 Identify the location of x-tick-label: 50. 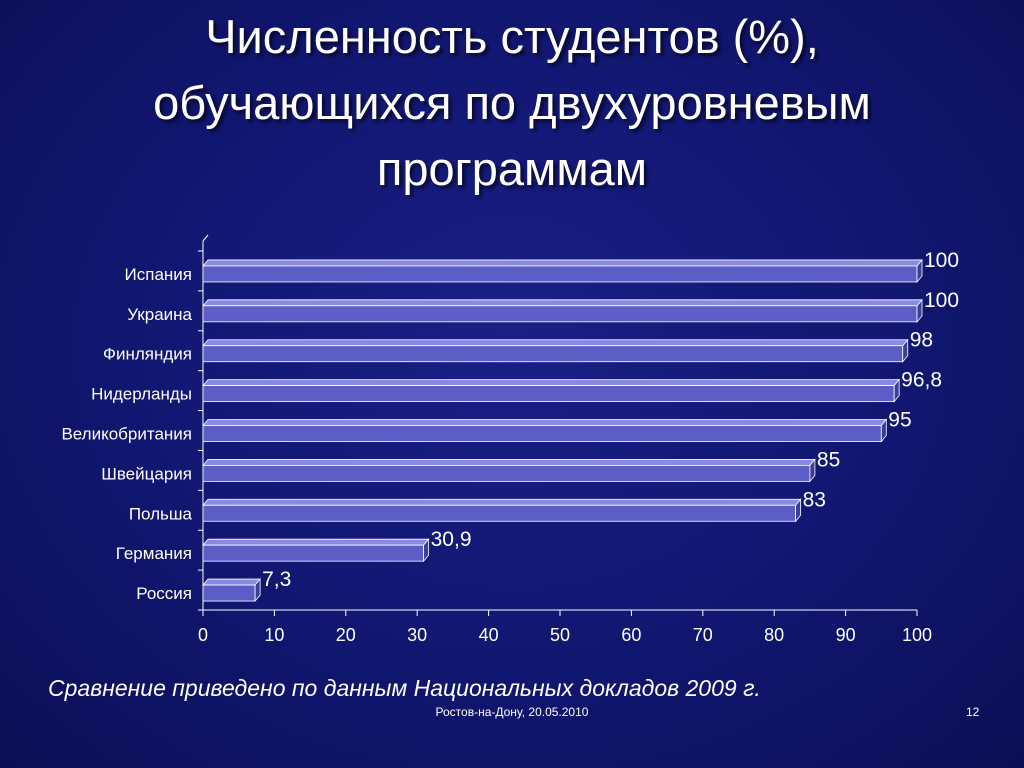
(560, 635).